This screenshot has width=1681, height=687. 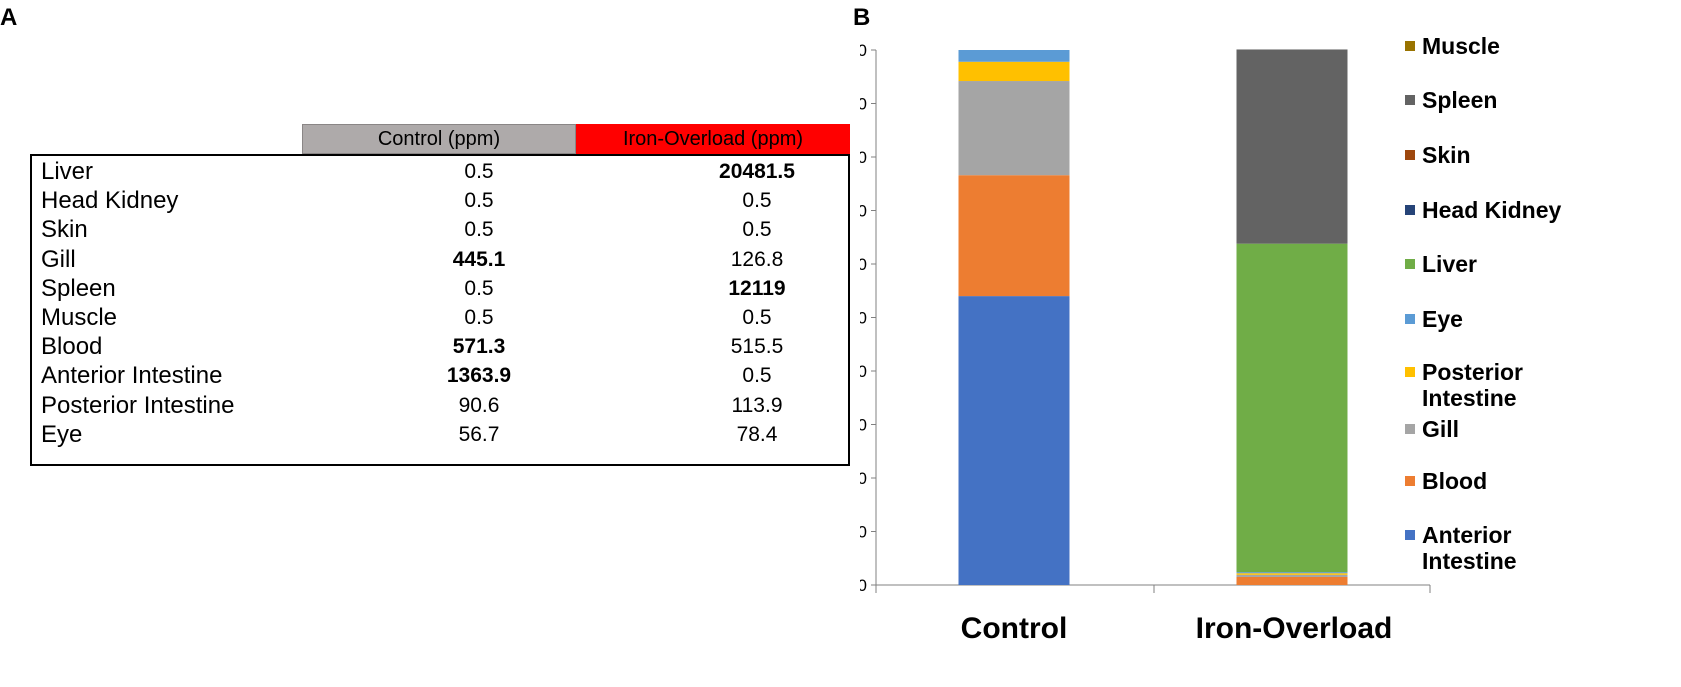 I want to click on y-tick-label: 40, so click(x=863, y=371).